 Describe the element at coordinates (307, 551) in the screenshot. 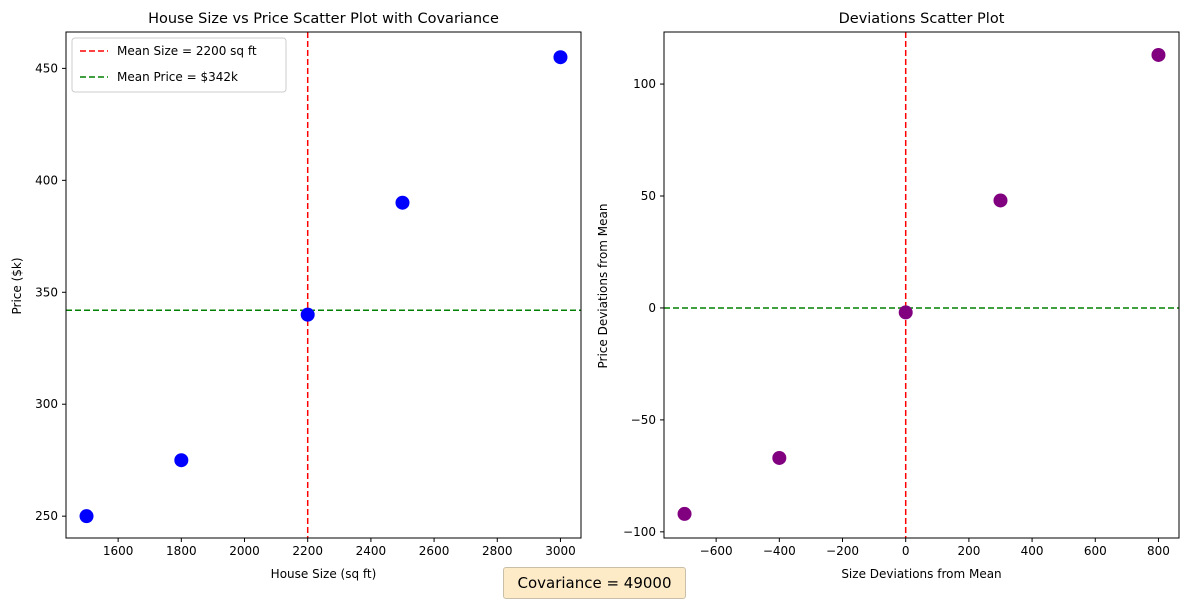

I see `x-tick-label: 2200` at that location.